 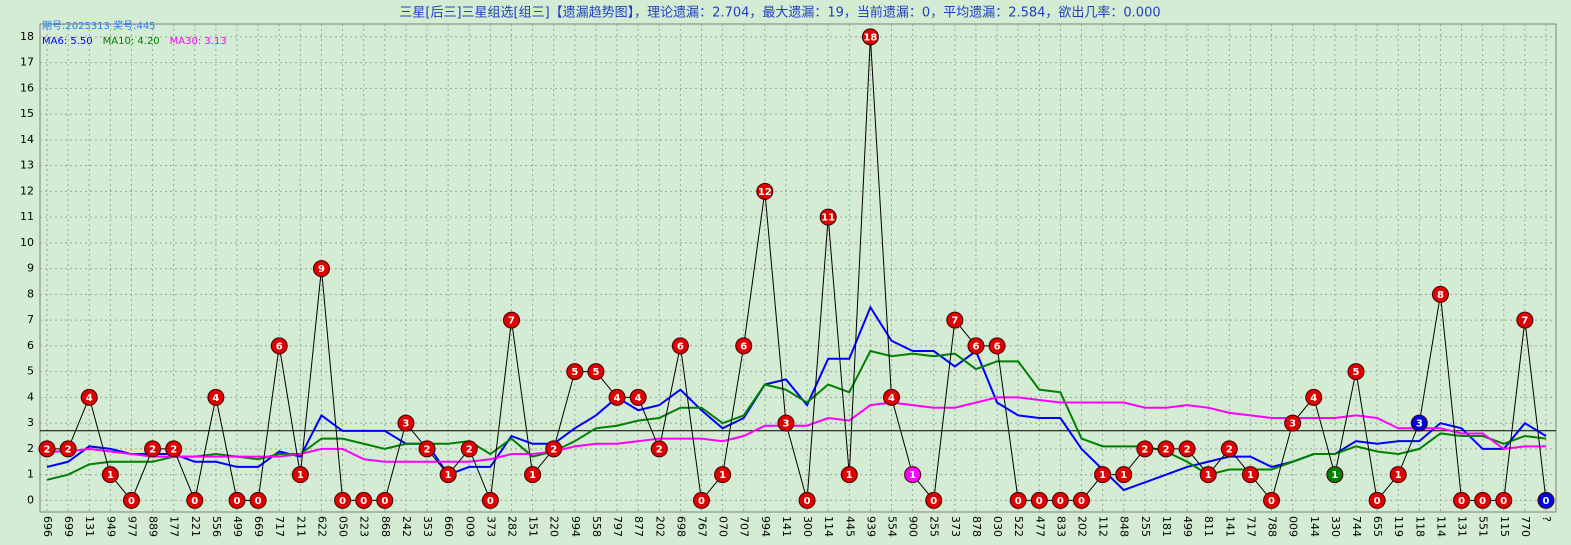 I want to click on x-tick-label: 221, so click(x=195, y=526).